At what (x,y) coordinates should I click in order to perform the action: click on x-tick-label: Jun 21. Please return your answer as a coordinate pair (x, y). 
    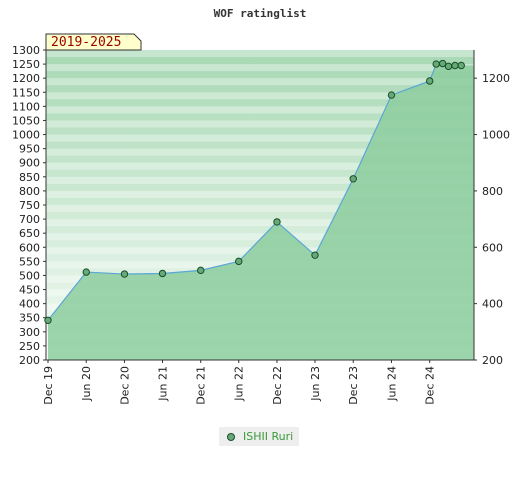
    Looking at the image, I should click on (162, 384).